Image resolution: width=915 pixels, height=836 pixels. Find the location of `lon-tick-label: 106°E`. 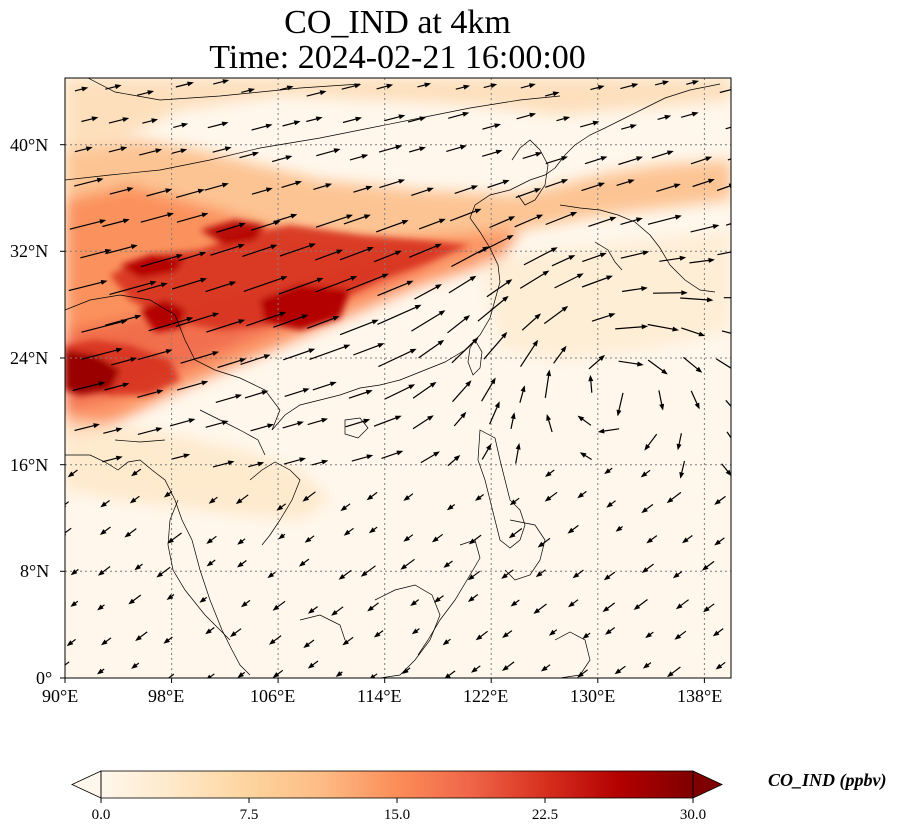

lon-tick-label: 106°E is located at coordinates (273, 696).